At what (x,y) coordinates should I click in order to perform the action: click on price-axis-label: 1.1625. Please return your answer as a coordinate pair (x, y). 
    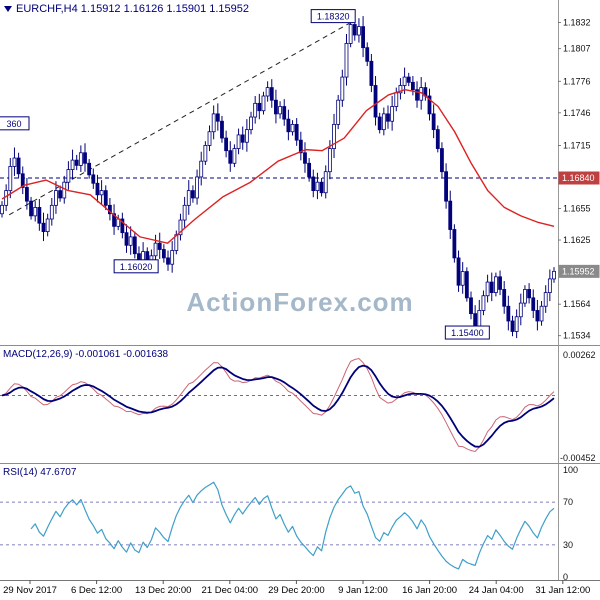
    Looking at the image, I should click on (577, 240).